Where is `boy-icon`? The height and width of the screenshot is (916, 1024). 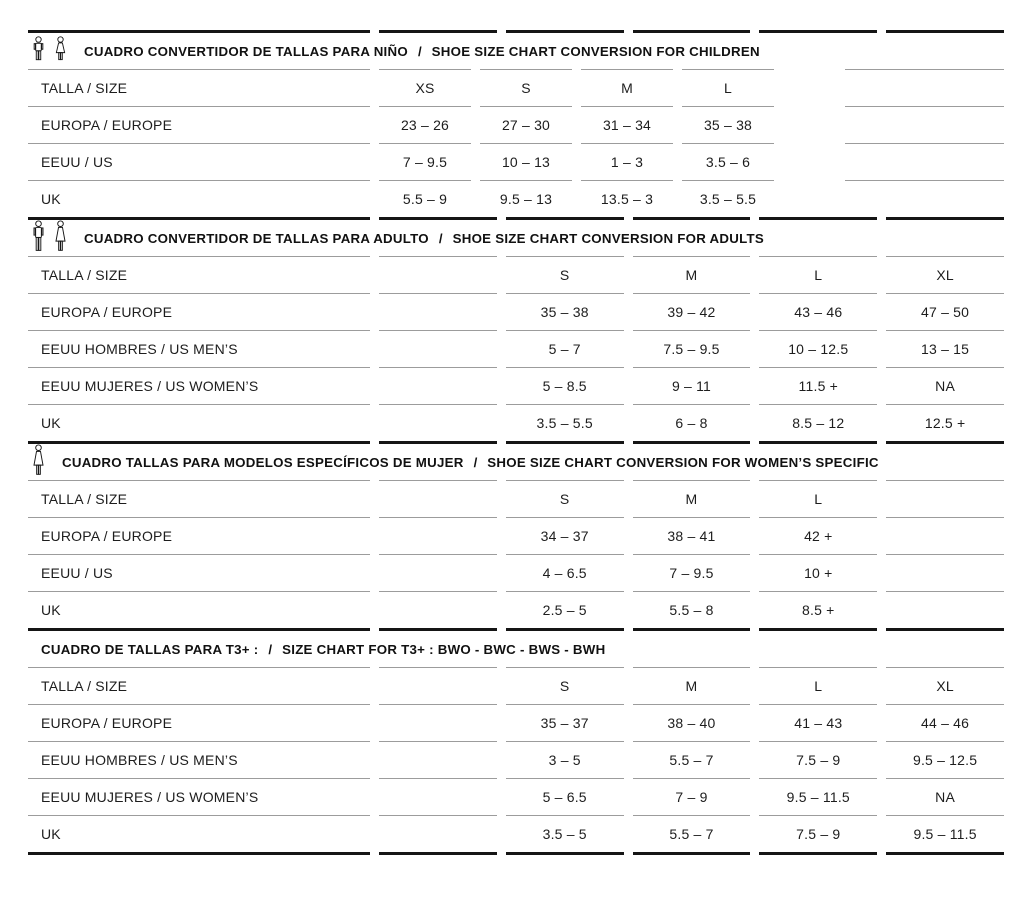 boy-icon is located at coordinates (38, 51).